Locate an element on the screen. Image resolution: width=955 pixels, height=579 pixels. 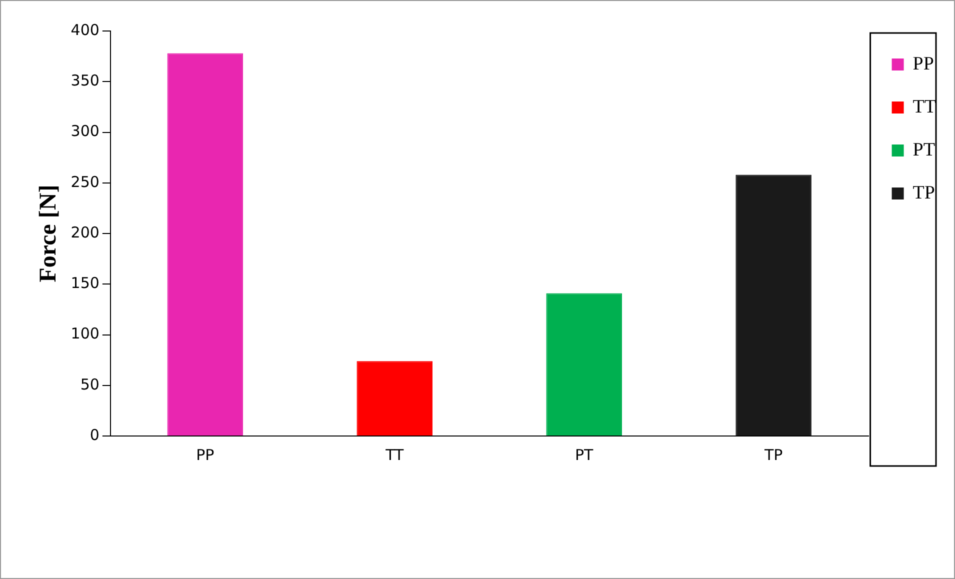
legend-label: PT is located at coordinates (924, 149).